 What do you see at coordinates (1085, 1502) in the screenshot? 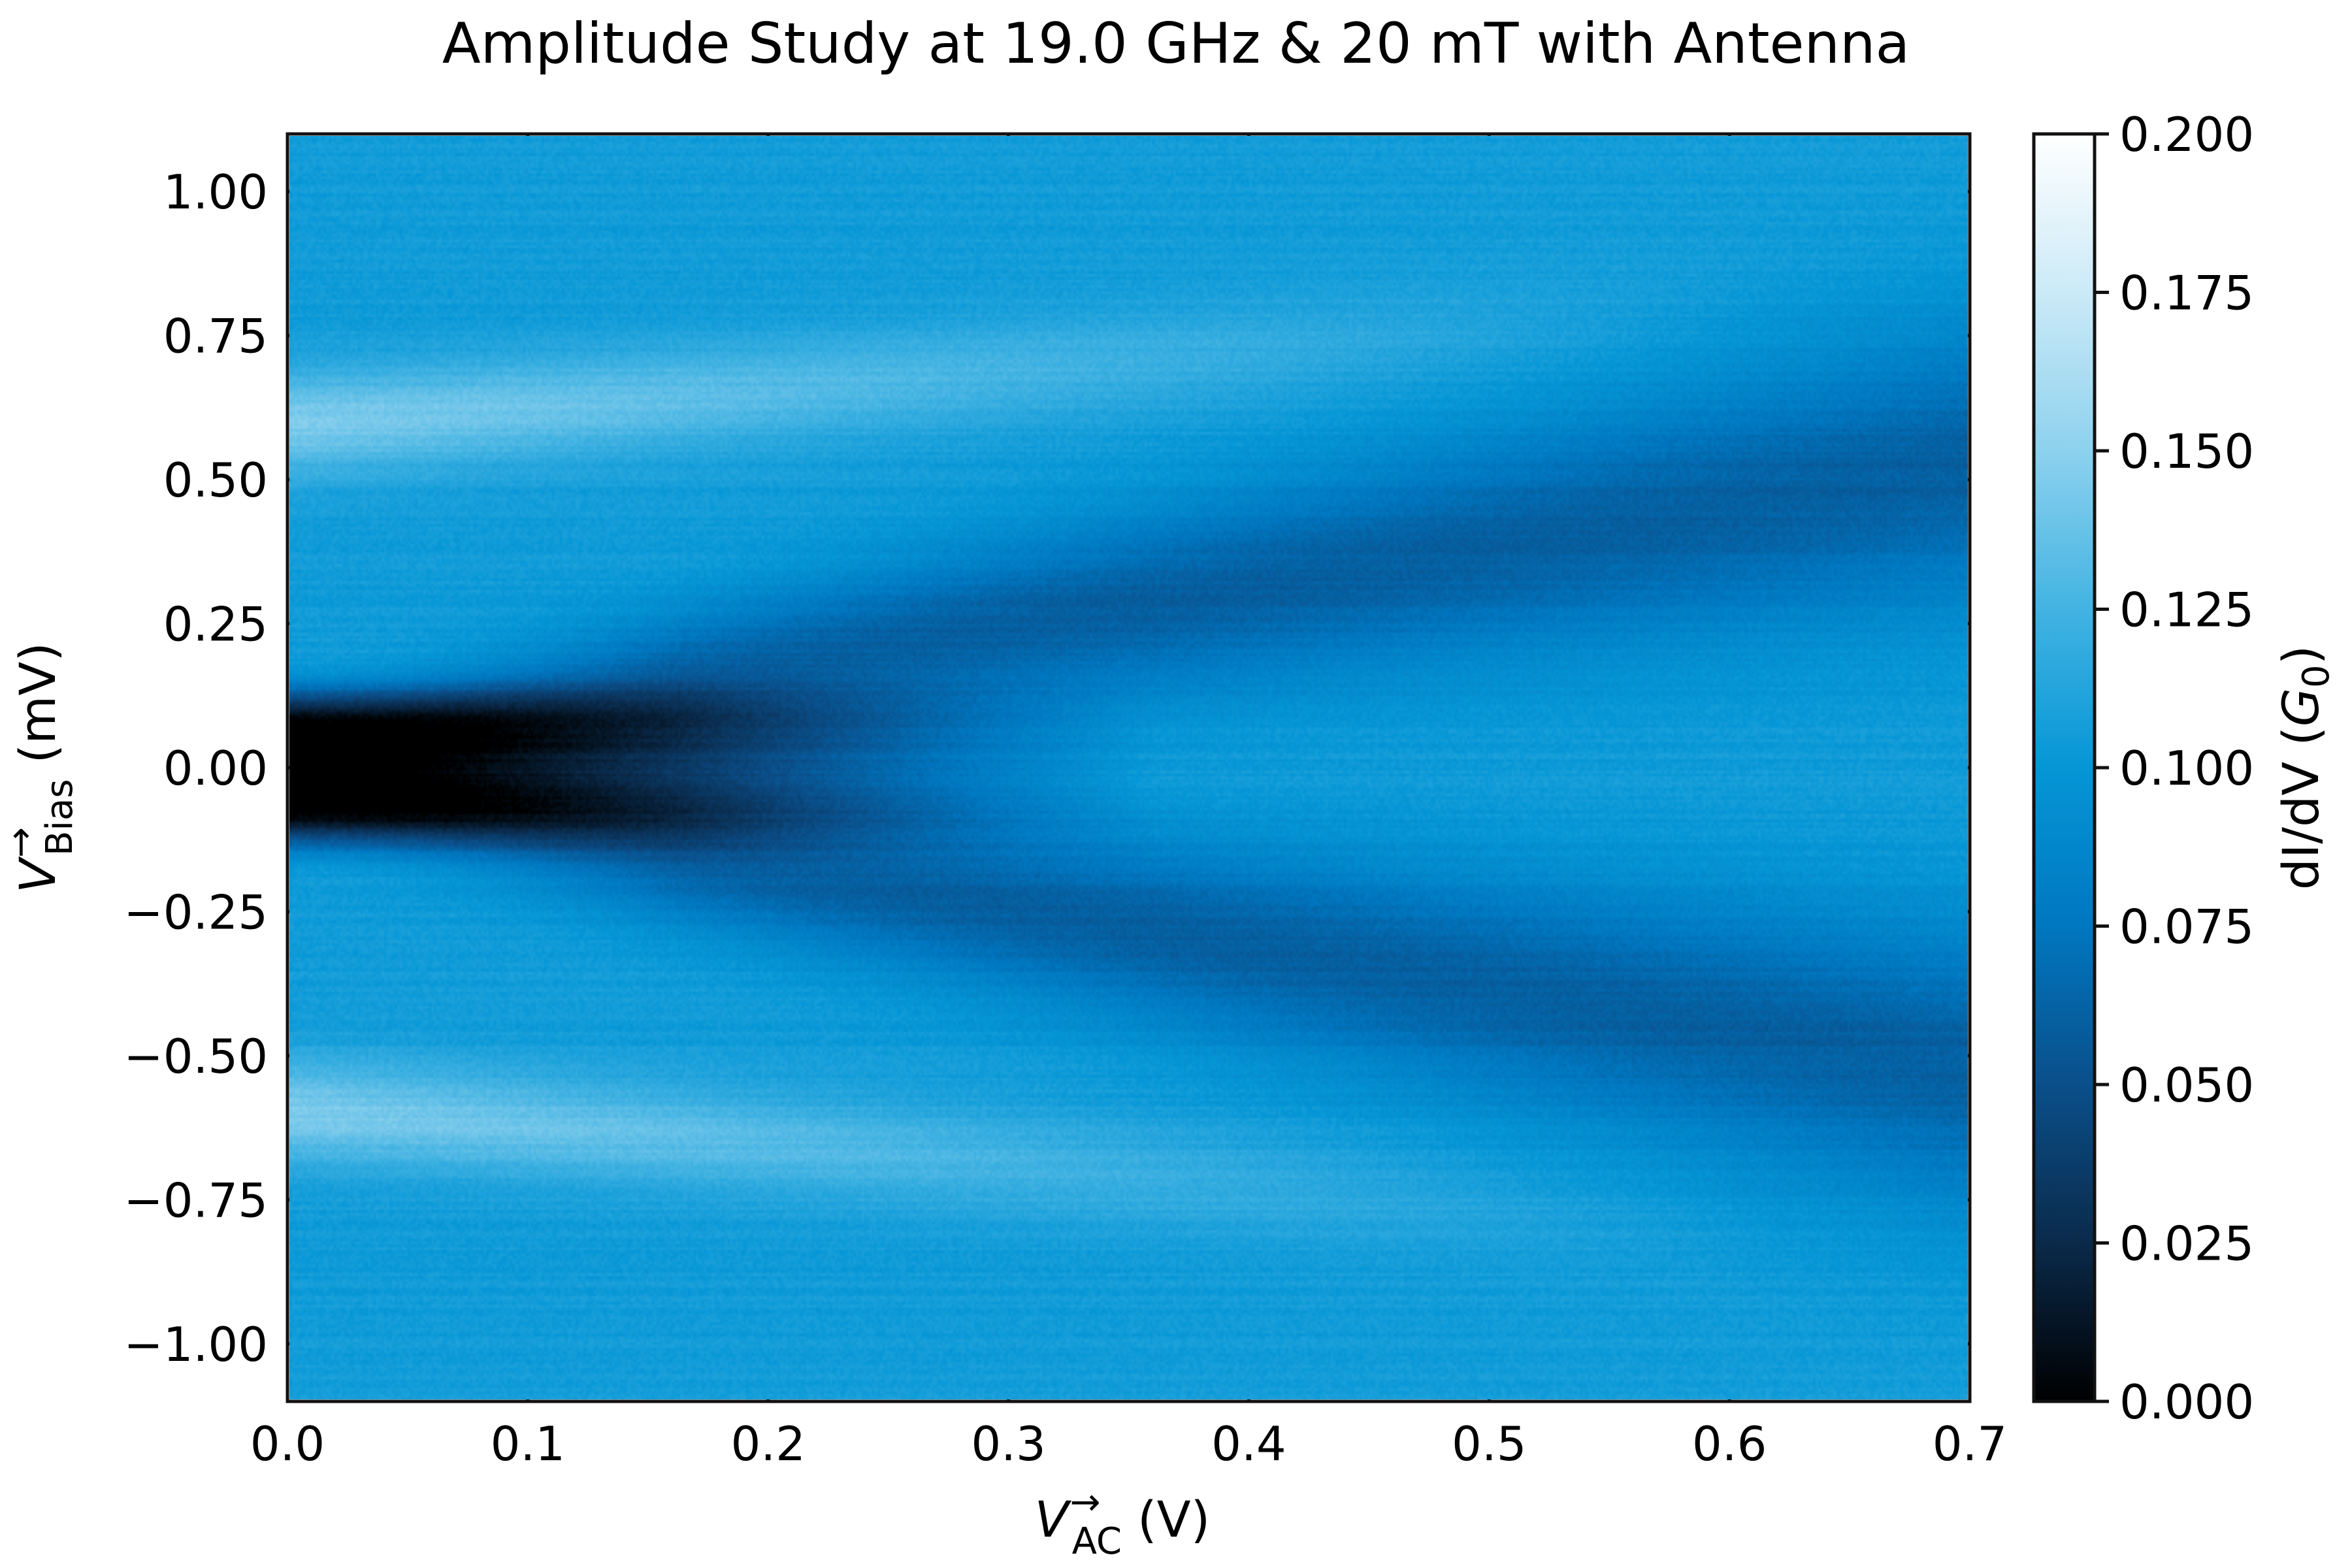
I see `x-axis-label-arrow: →` at bounding box center [1085, 1502].